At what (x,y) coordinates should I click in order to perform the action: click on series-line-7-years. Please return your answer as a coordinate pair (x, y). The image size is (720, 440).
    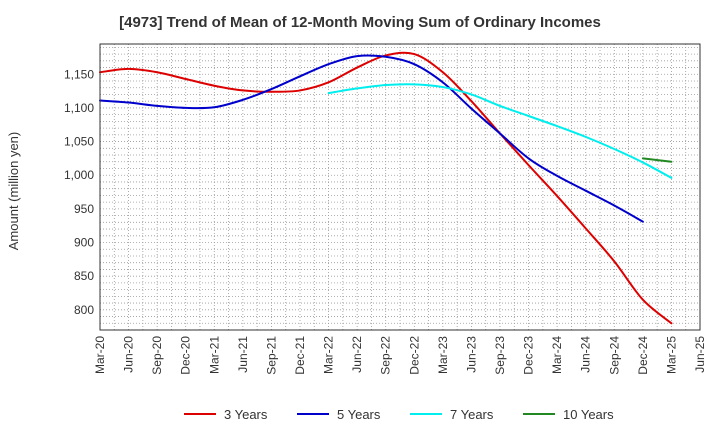
    Looking at the image, I should click on (500, 131).